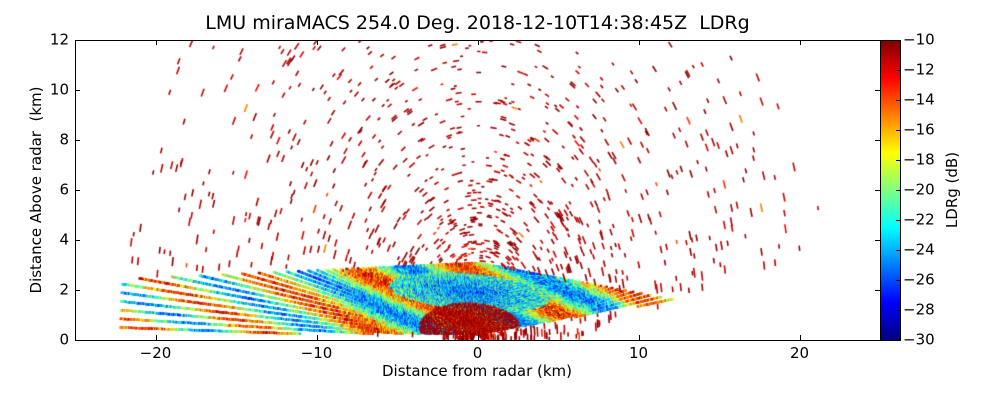 The width and height of the screenshot is (1000, 400). I want to click on y-tick-label: 8, so click(64, 139).